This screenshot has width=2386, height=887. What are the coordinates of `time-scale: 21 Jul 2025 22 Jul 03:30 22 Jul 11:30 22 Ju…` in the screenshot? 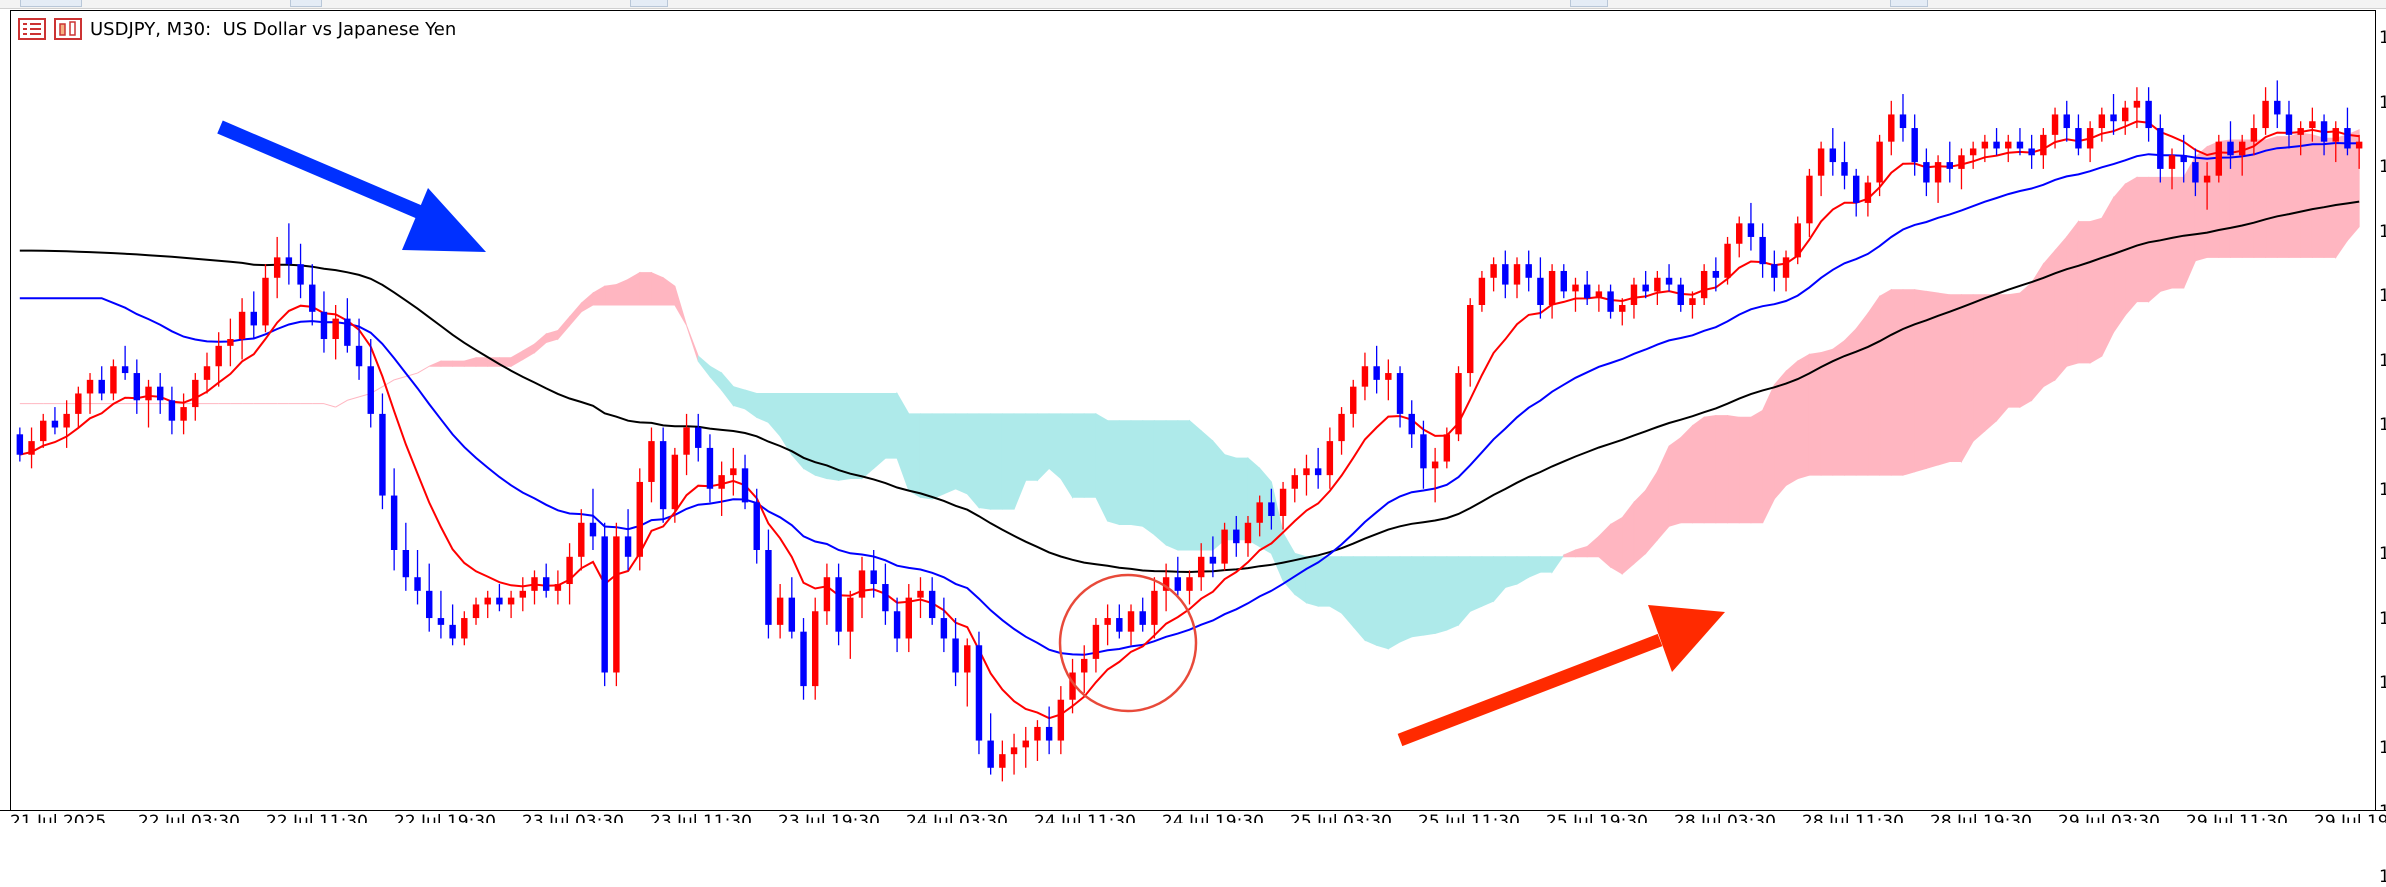 It's located at (1193, 816).